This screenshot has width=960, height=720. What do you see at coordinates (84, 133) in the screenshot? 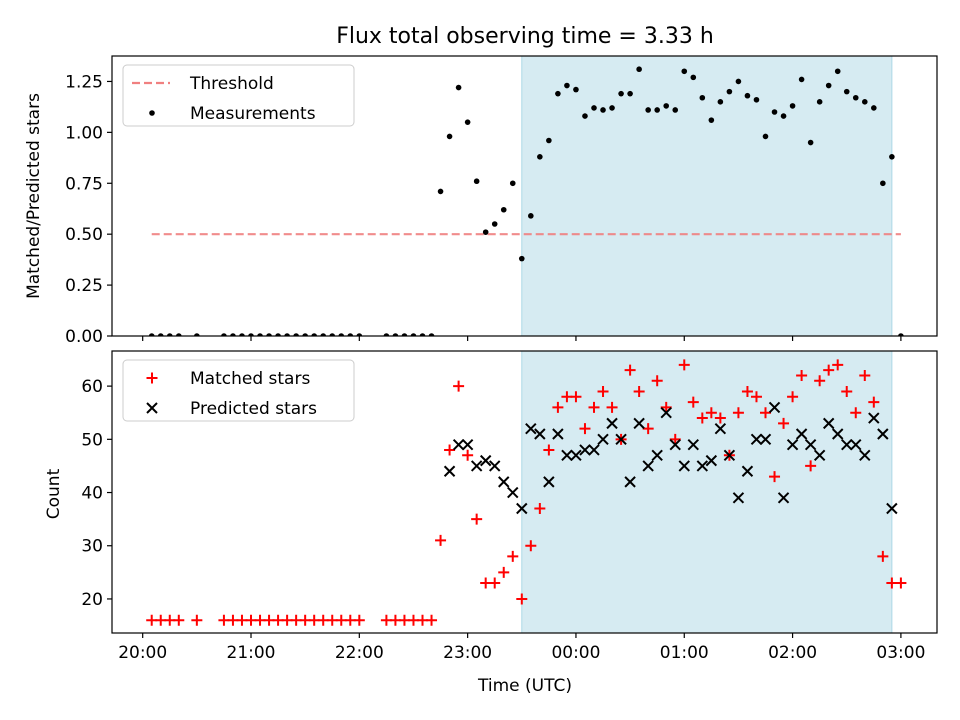
I see `y-tick-label: 1.00` at bounding box center [84, 133].